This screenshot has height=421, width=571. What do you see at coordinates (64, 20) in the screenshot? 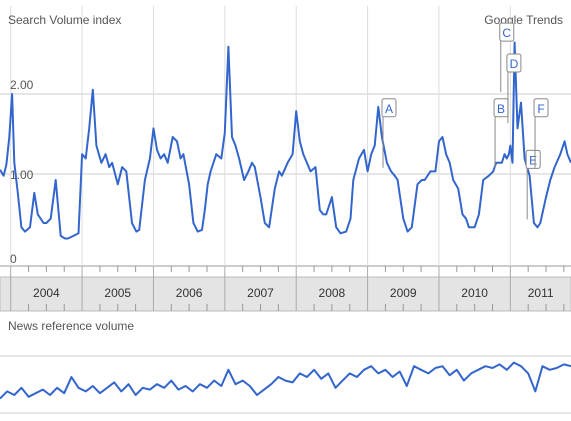
I see `chart-title: Search Volume index` at bounding box center [64, 20].